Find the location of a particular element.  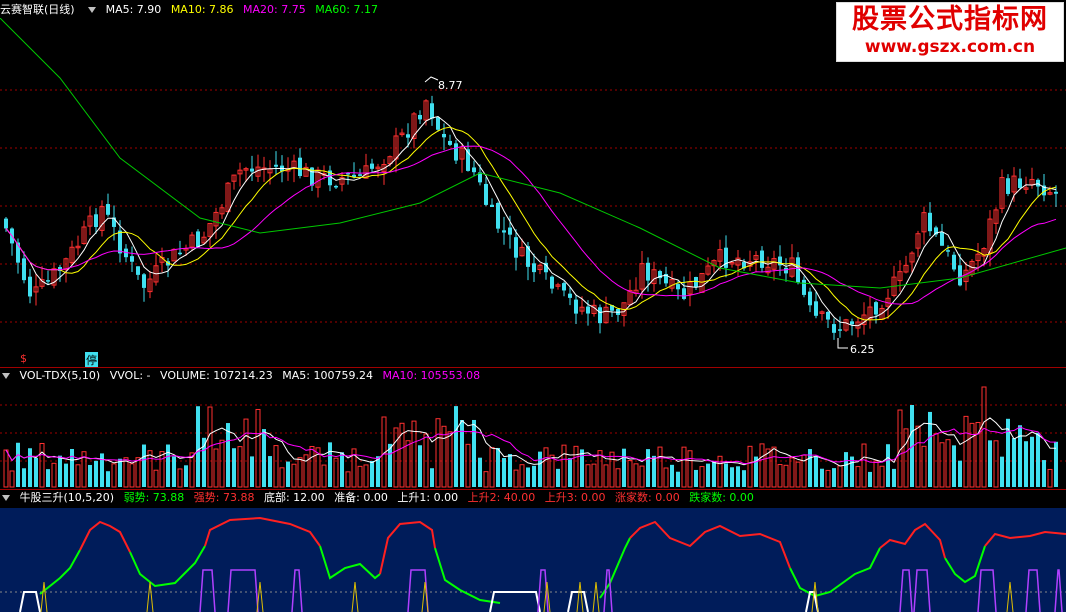

rise-pulse is located at coordinates (987, 590).